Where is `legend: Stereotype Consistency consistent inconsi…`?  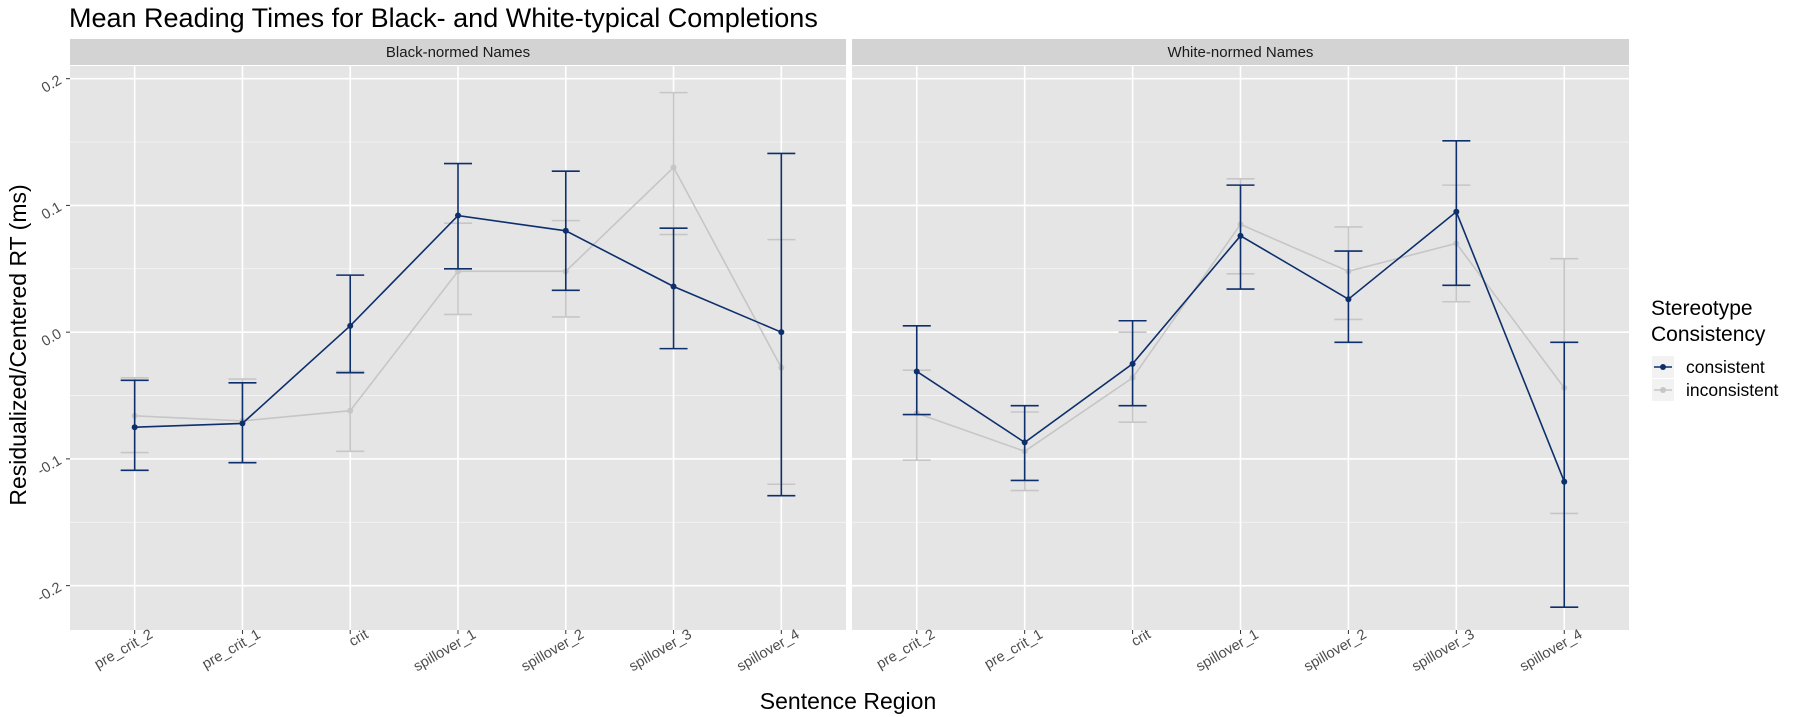 legend: Stereotype Consistency consistent inconsi… is located at coordinates (1715, 349).